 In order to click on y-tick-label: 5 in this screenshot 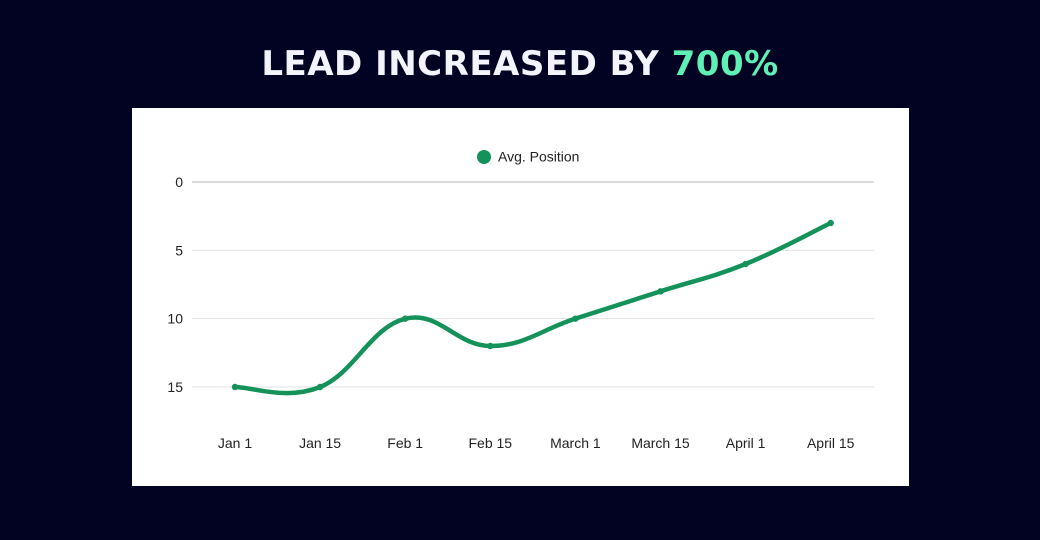, I will do `click(179, 250)`.